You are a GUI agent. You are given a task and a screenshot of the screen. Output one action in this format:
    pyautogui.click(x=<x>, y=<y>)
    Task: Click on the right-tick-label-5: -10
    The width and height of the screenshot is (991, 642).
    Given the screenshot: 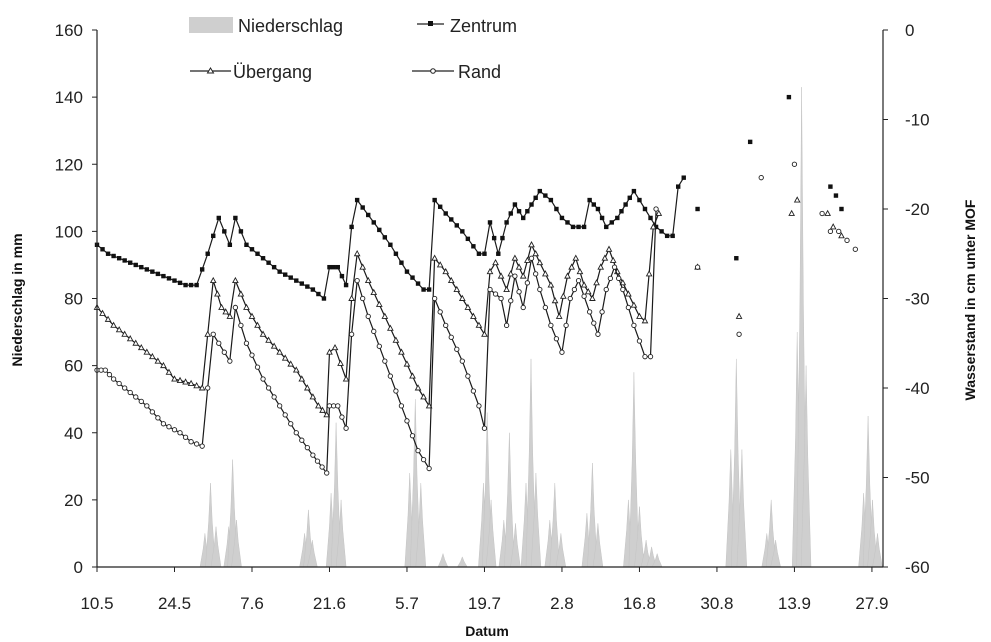 What is the action you would take?
    pyautogui.click(x=917, y=120)
    